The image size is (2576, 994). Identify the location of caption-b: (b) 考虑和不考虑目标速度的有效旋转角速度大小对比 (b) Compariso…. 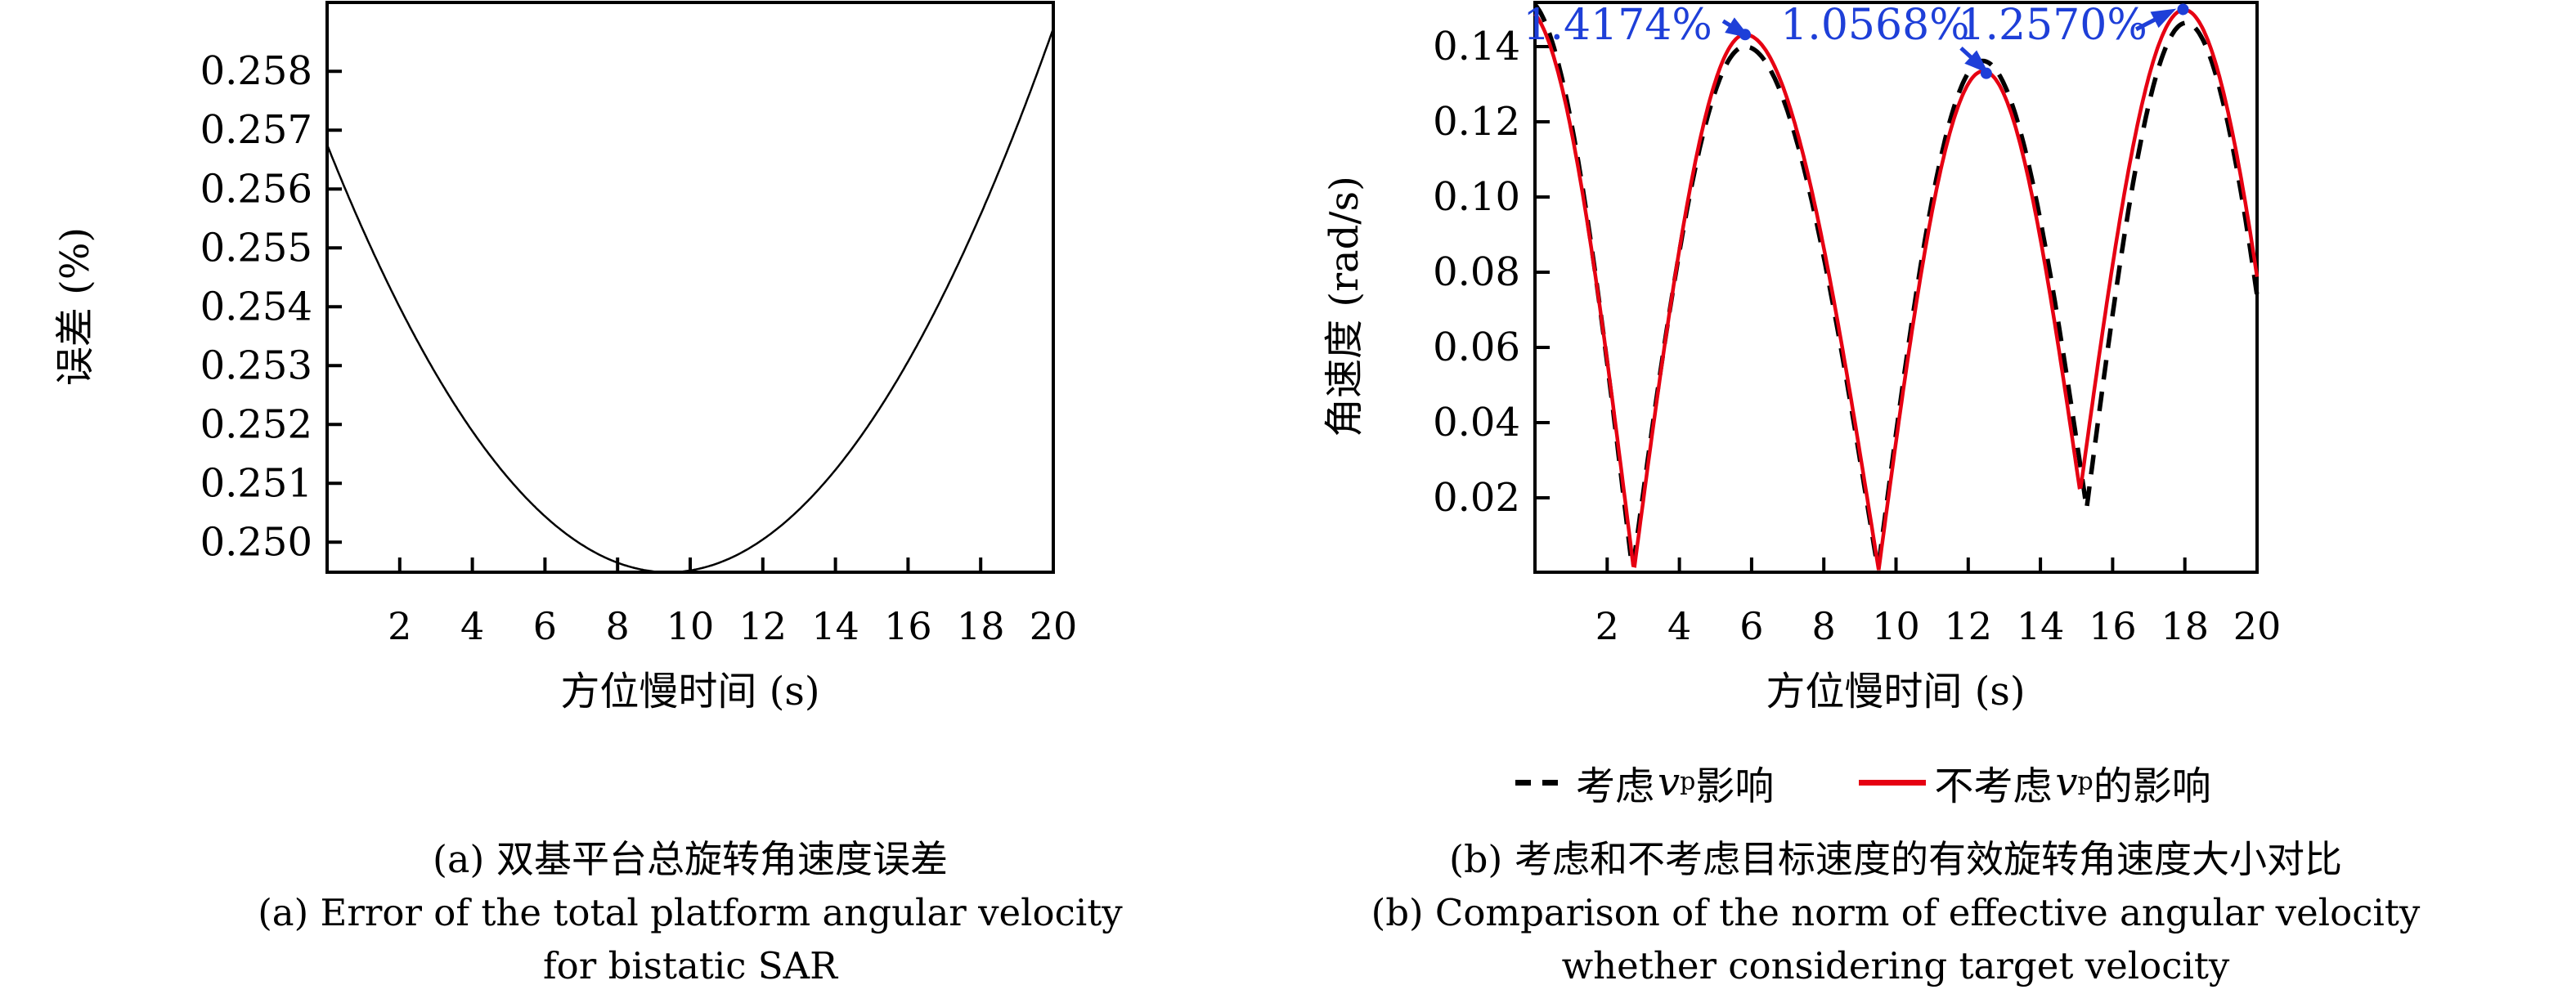
(1896, 912).